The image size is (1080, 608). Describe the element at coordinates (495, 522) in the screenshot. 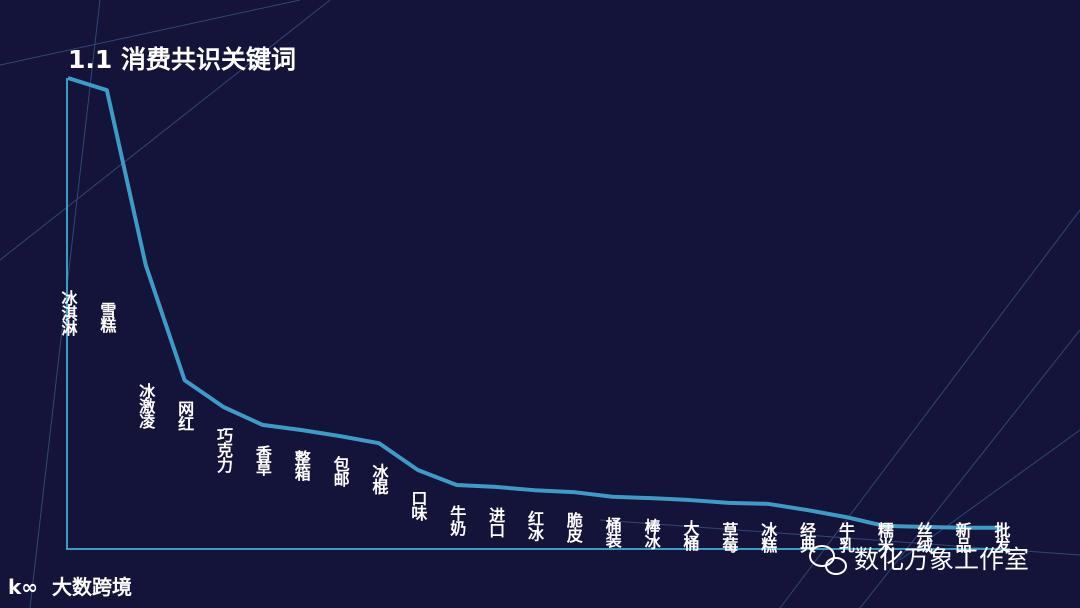

I see `category-label: 进口` at that location.